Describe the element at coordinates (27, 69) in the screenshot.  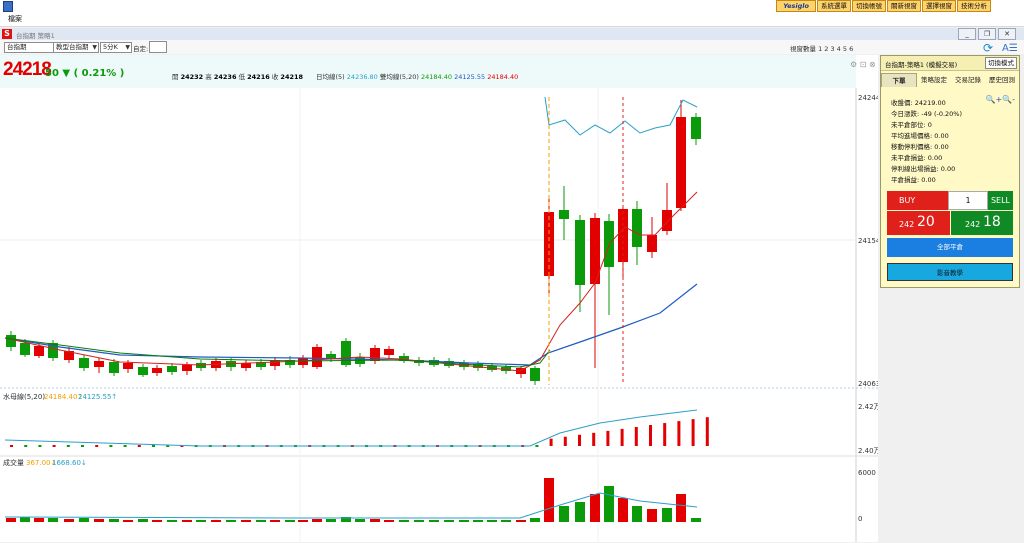
I see `last-price: 24218` at that location.